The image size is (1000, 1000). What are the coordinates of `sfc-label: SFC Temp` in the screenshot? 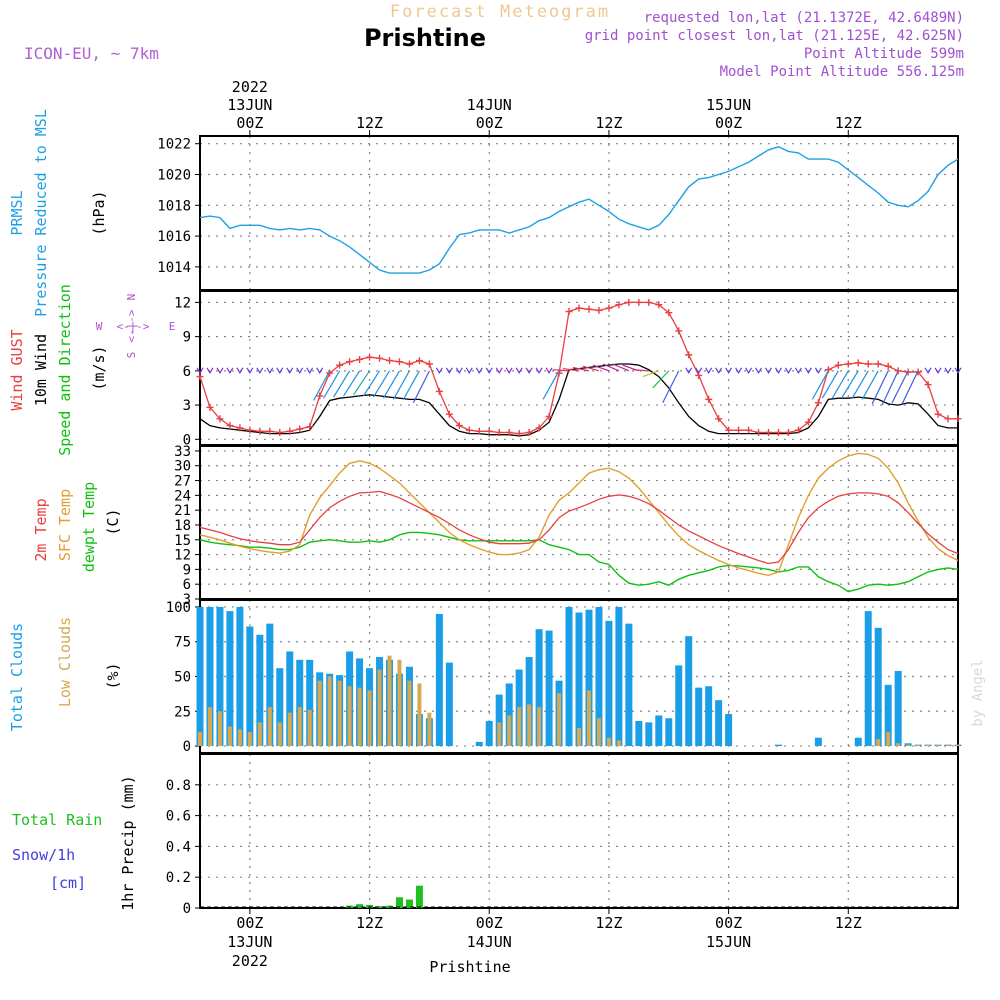 It's located at (65, 525).